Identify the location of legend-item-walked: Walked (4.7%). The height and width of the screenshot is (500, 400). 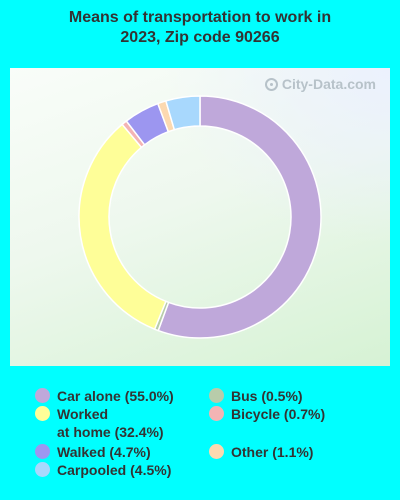
(93, 452).